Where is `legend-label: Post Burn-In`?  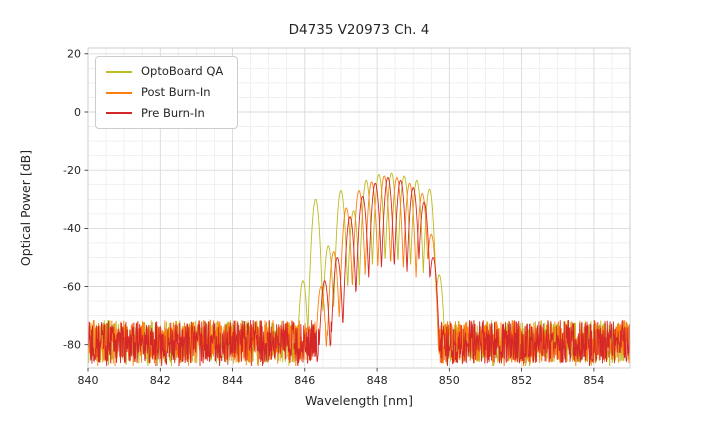
legend-label: Post Burn-In is located at coordinates (176, 91).